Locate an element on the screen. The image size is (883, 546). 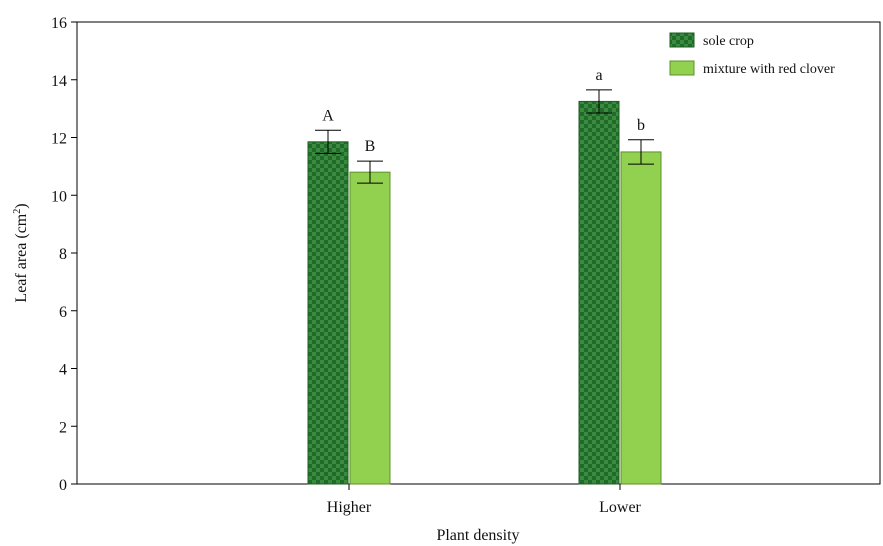
y-tick-label: 12 is located at coordinates (59, 139).